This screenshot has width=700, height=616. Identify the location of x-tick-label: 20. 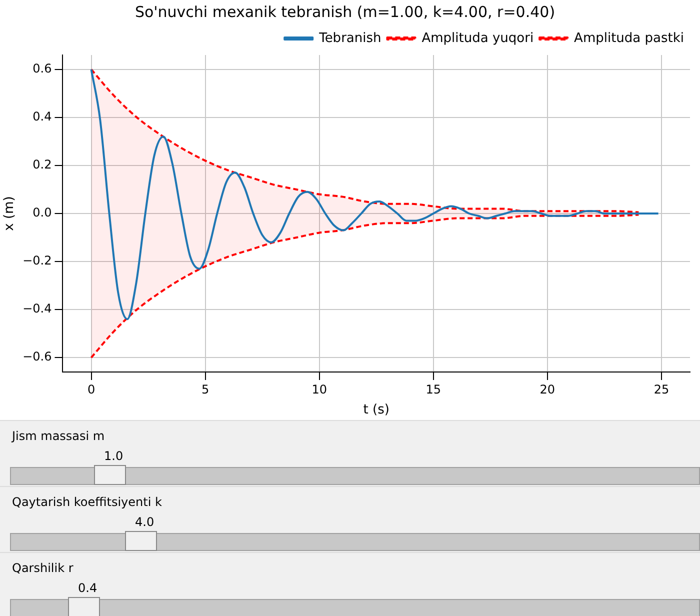
(548, 389).